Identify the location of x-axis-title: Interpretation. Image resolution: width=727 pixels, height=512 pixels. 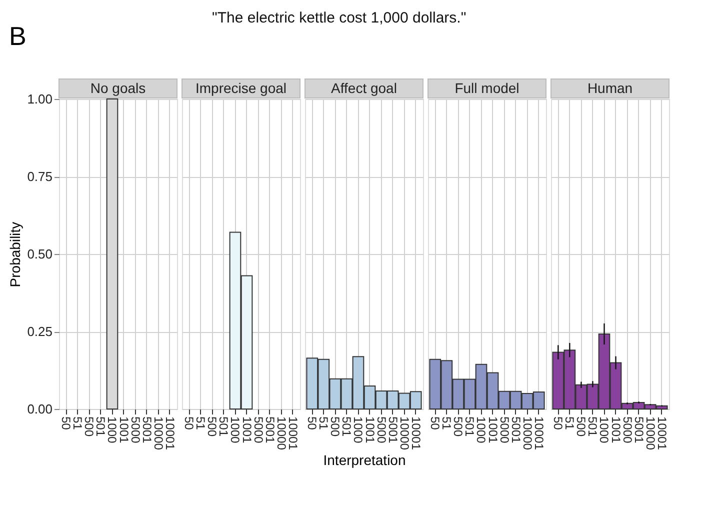
(364, 460).